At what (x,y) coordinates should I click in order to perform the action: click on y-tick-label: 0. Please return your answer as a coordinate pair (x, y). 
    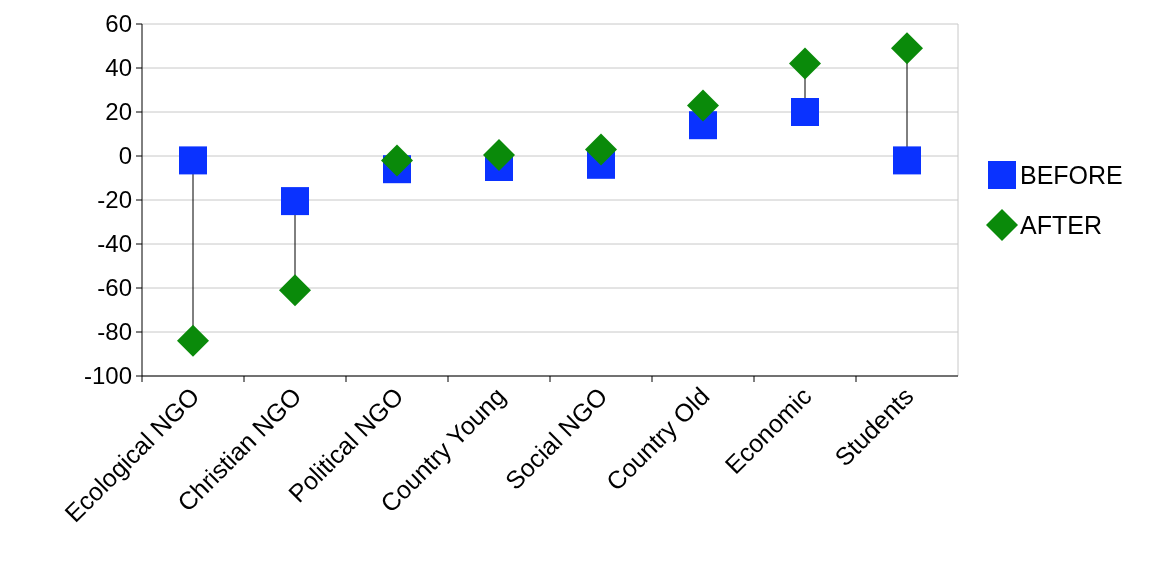
    Looking at the image, I should click on (125, 156).